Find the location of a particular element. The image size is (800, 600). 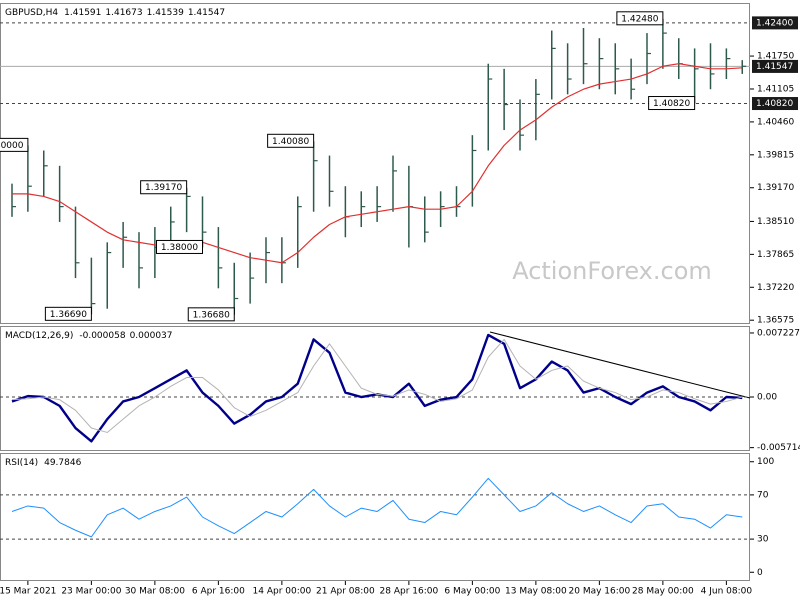

level-label: 1.41547 is located at coordinates (774, 67).